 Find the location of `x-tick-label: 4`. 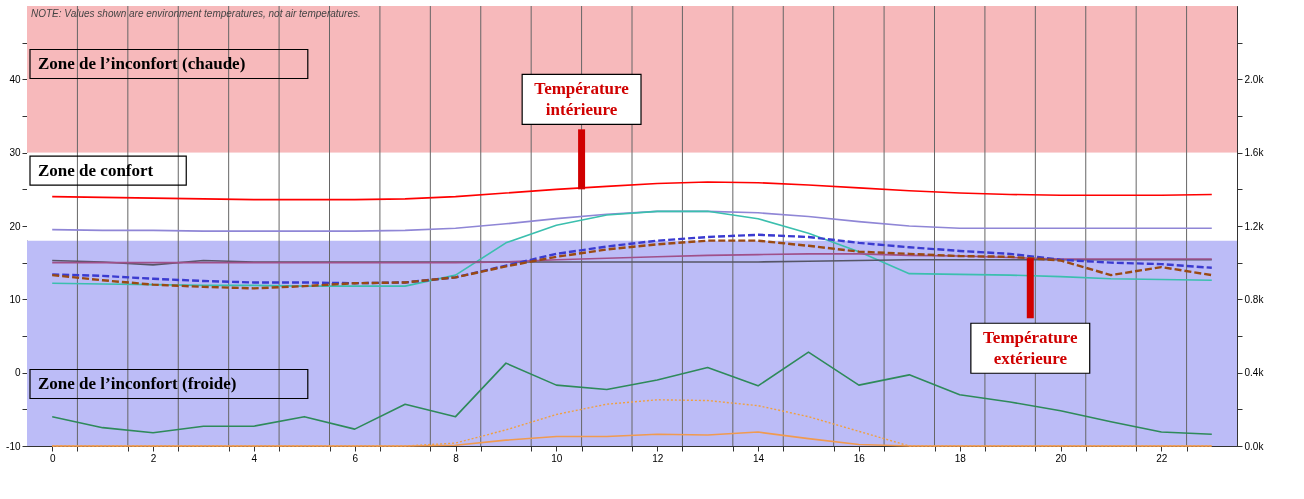

x-tick-label: 4 is located at coordinates (254, 458).